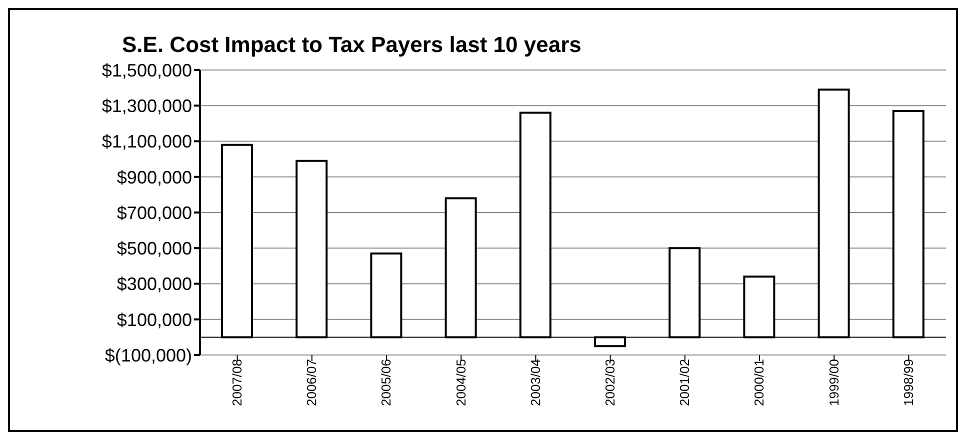 This screenshot has height=442, width=970. Describe the element at coordinates (610, 382) in the screenshot. I see `x-tick-label: 2002/03` at that location.